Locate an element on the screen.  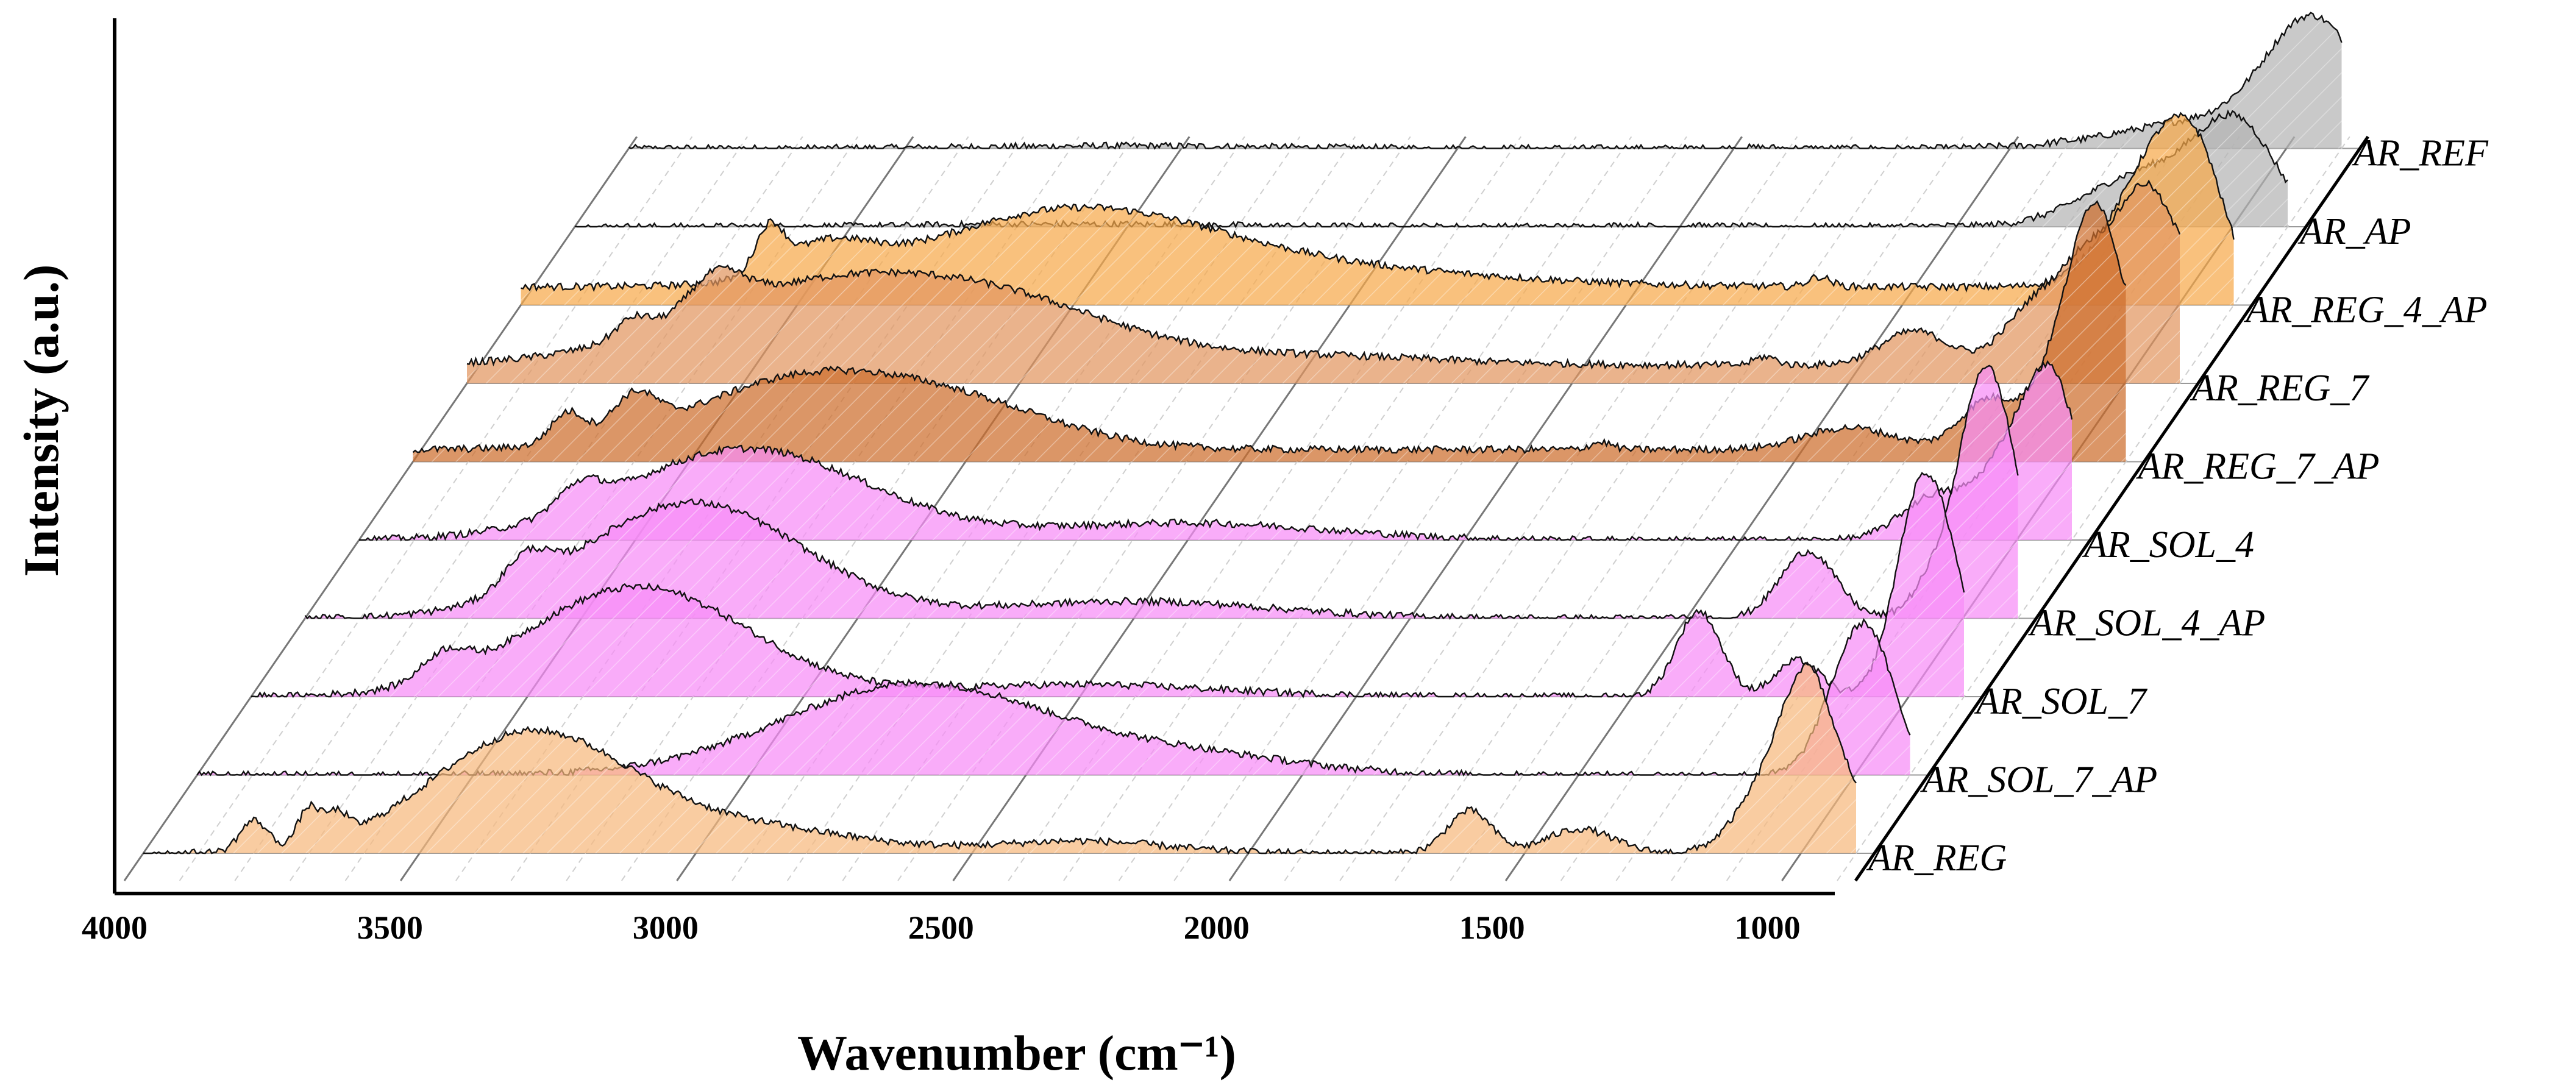
x-tick-label: 1500 is located at coordinates (1492, 928).